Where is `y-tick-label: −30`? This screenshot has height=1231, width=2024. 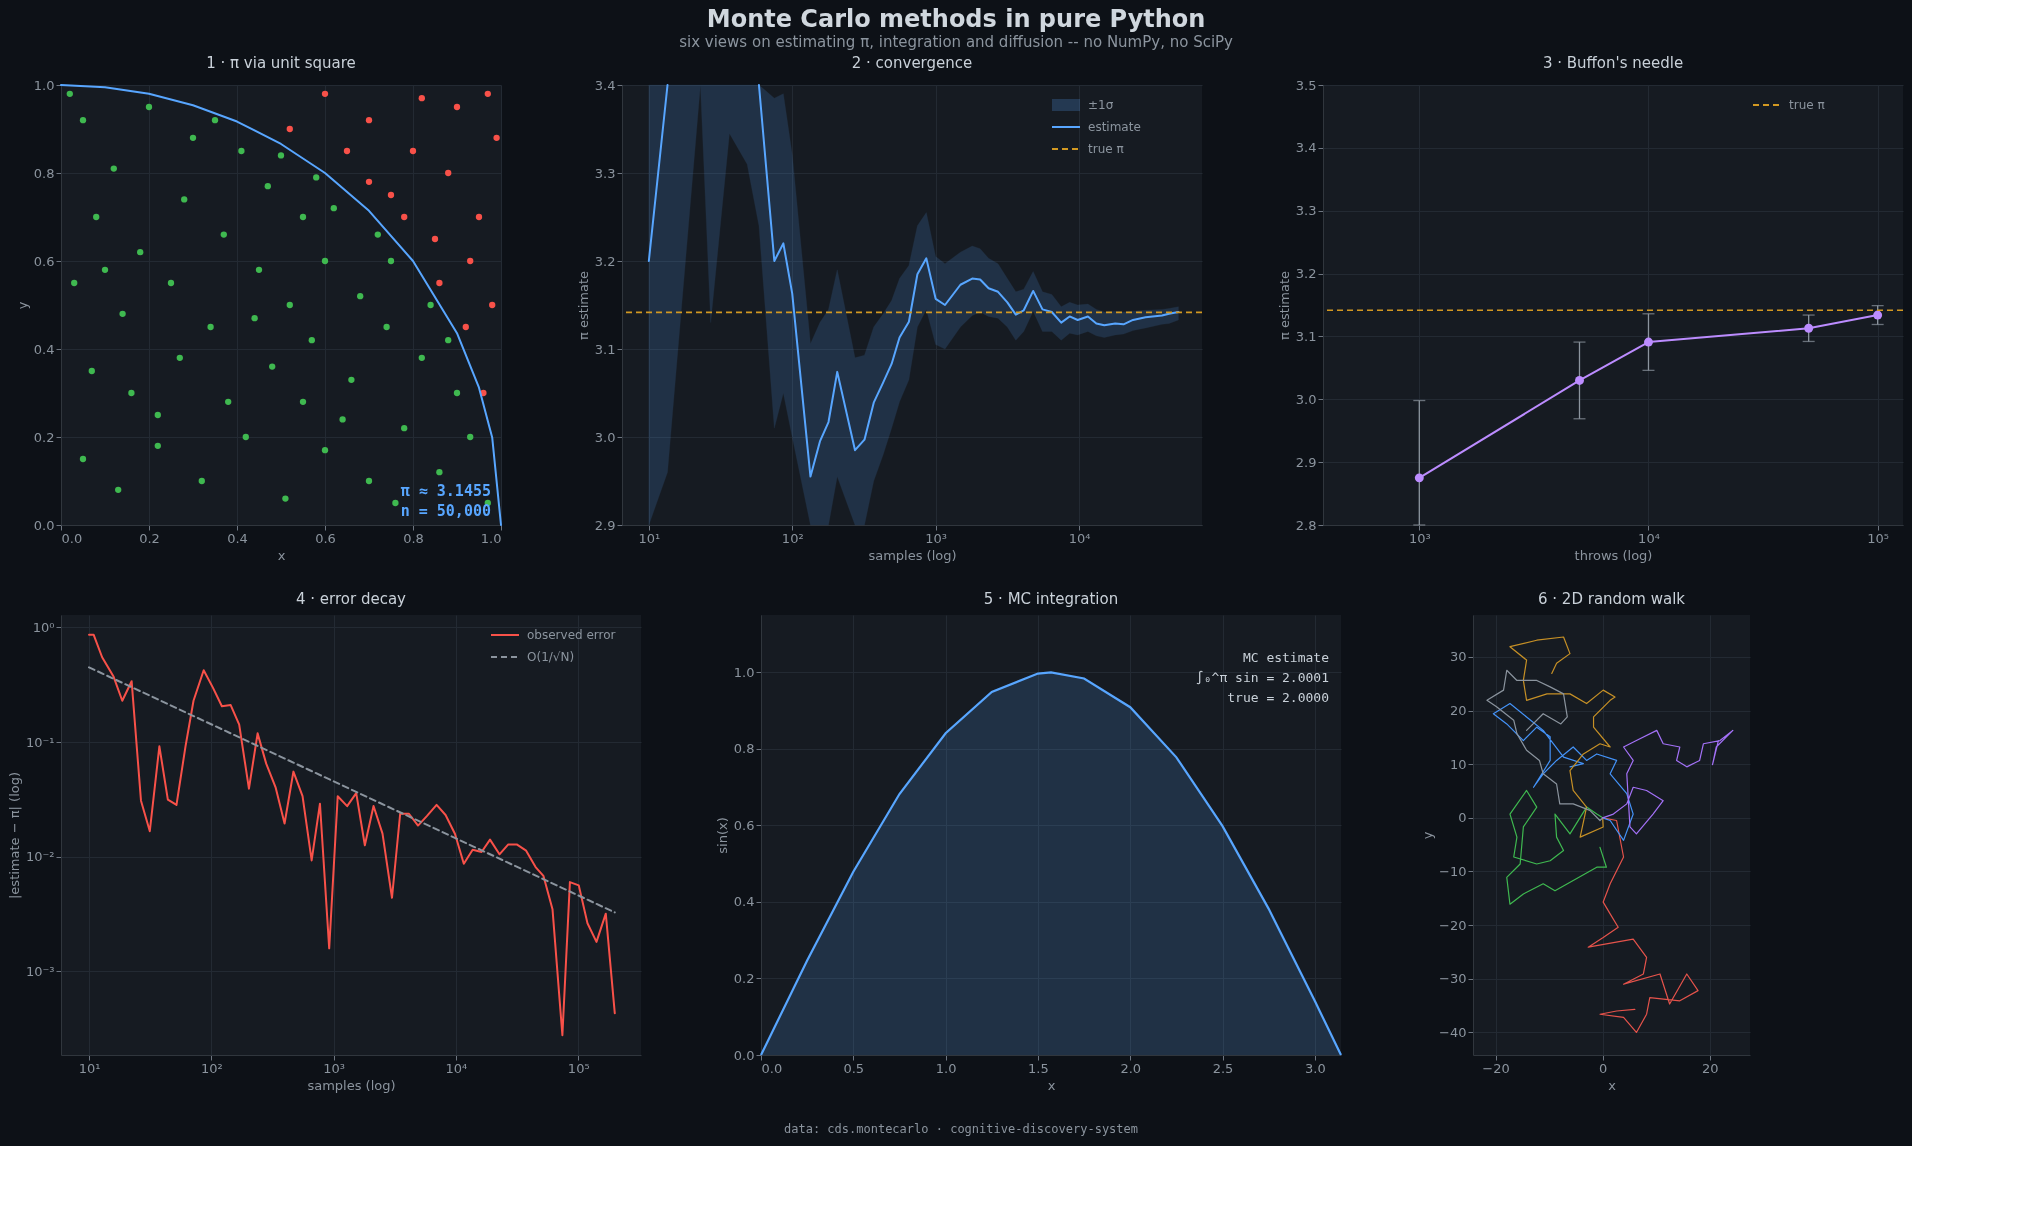
y-tick-label: −30 is located at coordinates (1453, 979).